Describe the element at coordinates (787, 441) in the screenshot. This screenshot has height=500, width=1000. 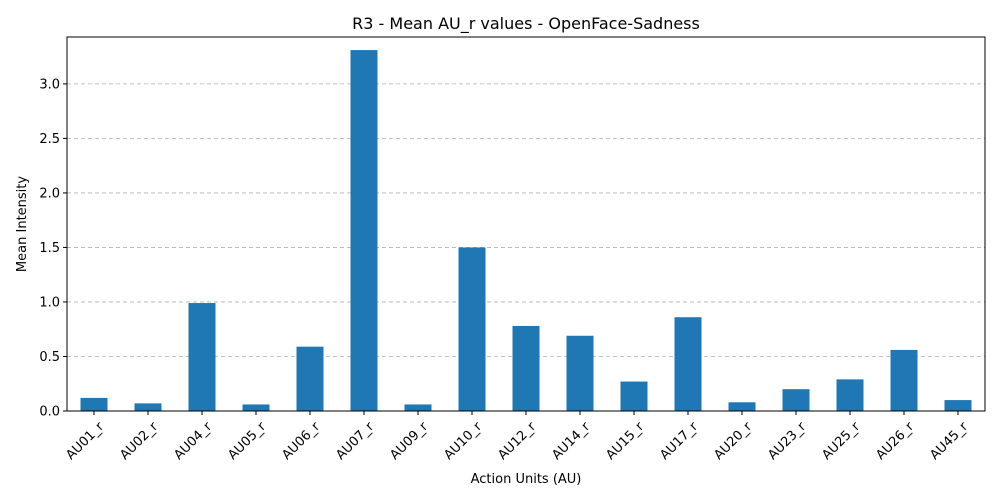
I see `x-tick-label: AU23_r` at that location.